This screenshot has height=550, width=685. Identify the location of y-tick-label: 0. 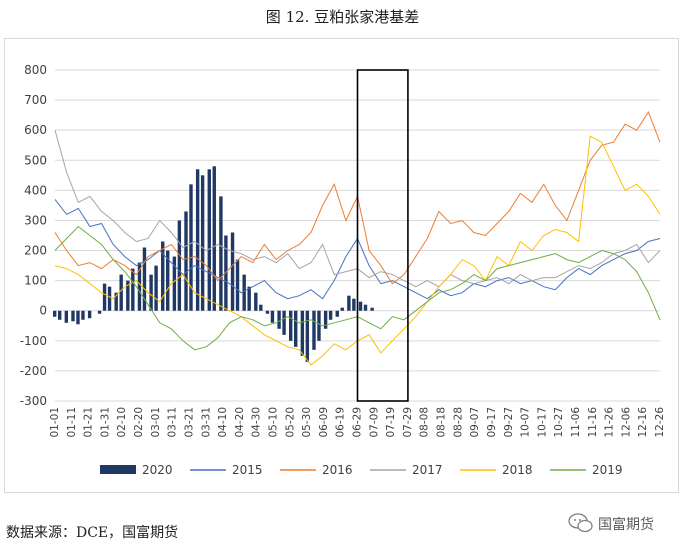
(43, 311).